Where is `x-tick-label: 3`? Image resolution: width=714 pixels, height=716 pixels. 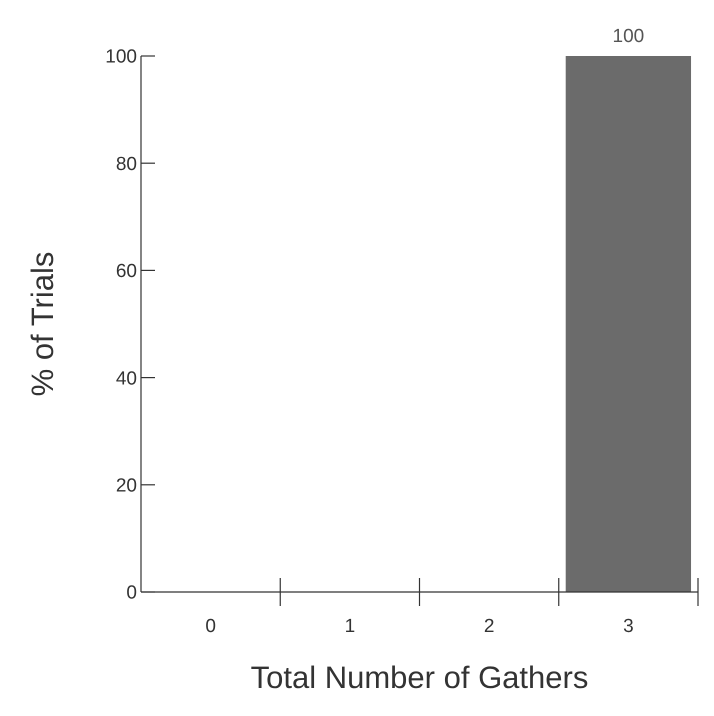 x-tick-label: 3 is located at coordinates (628, 626).